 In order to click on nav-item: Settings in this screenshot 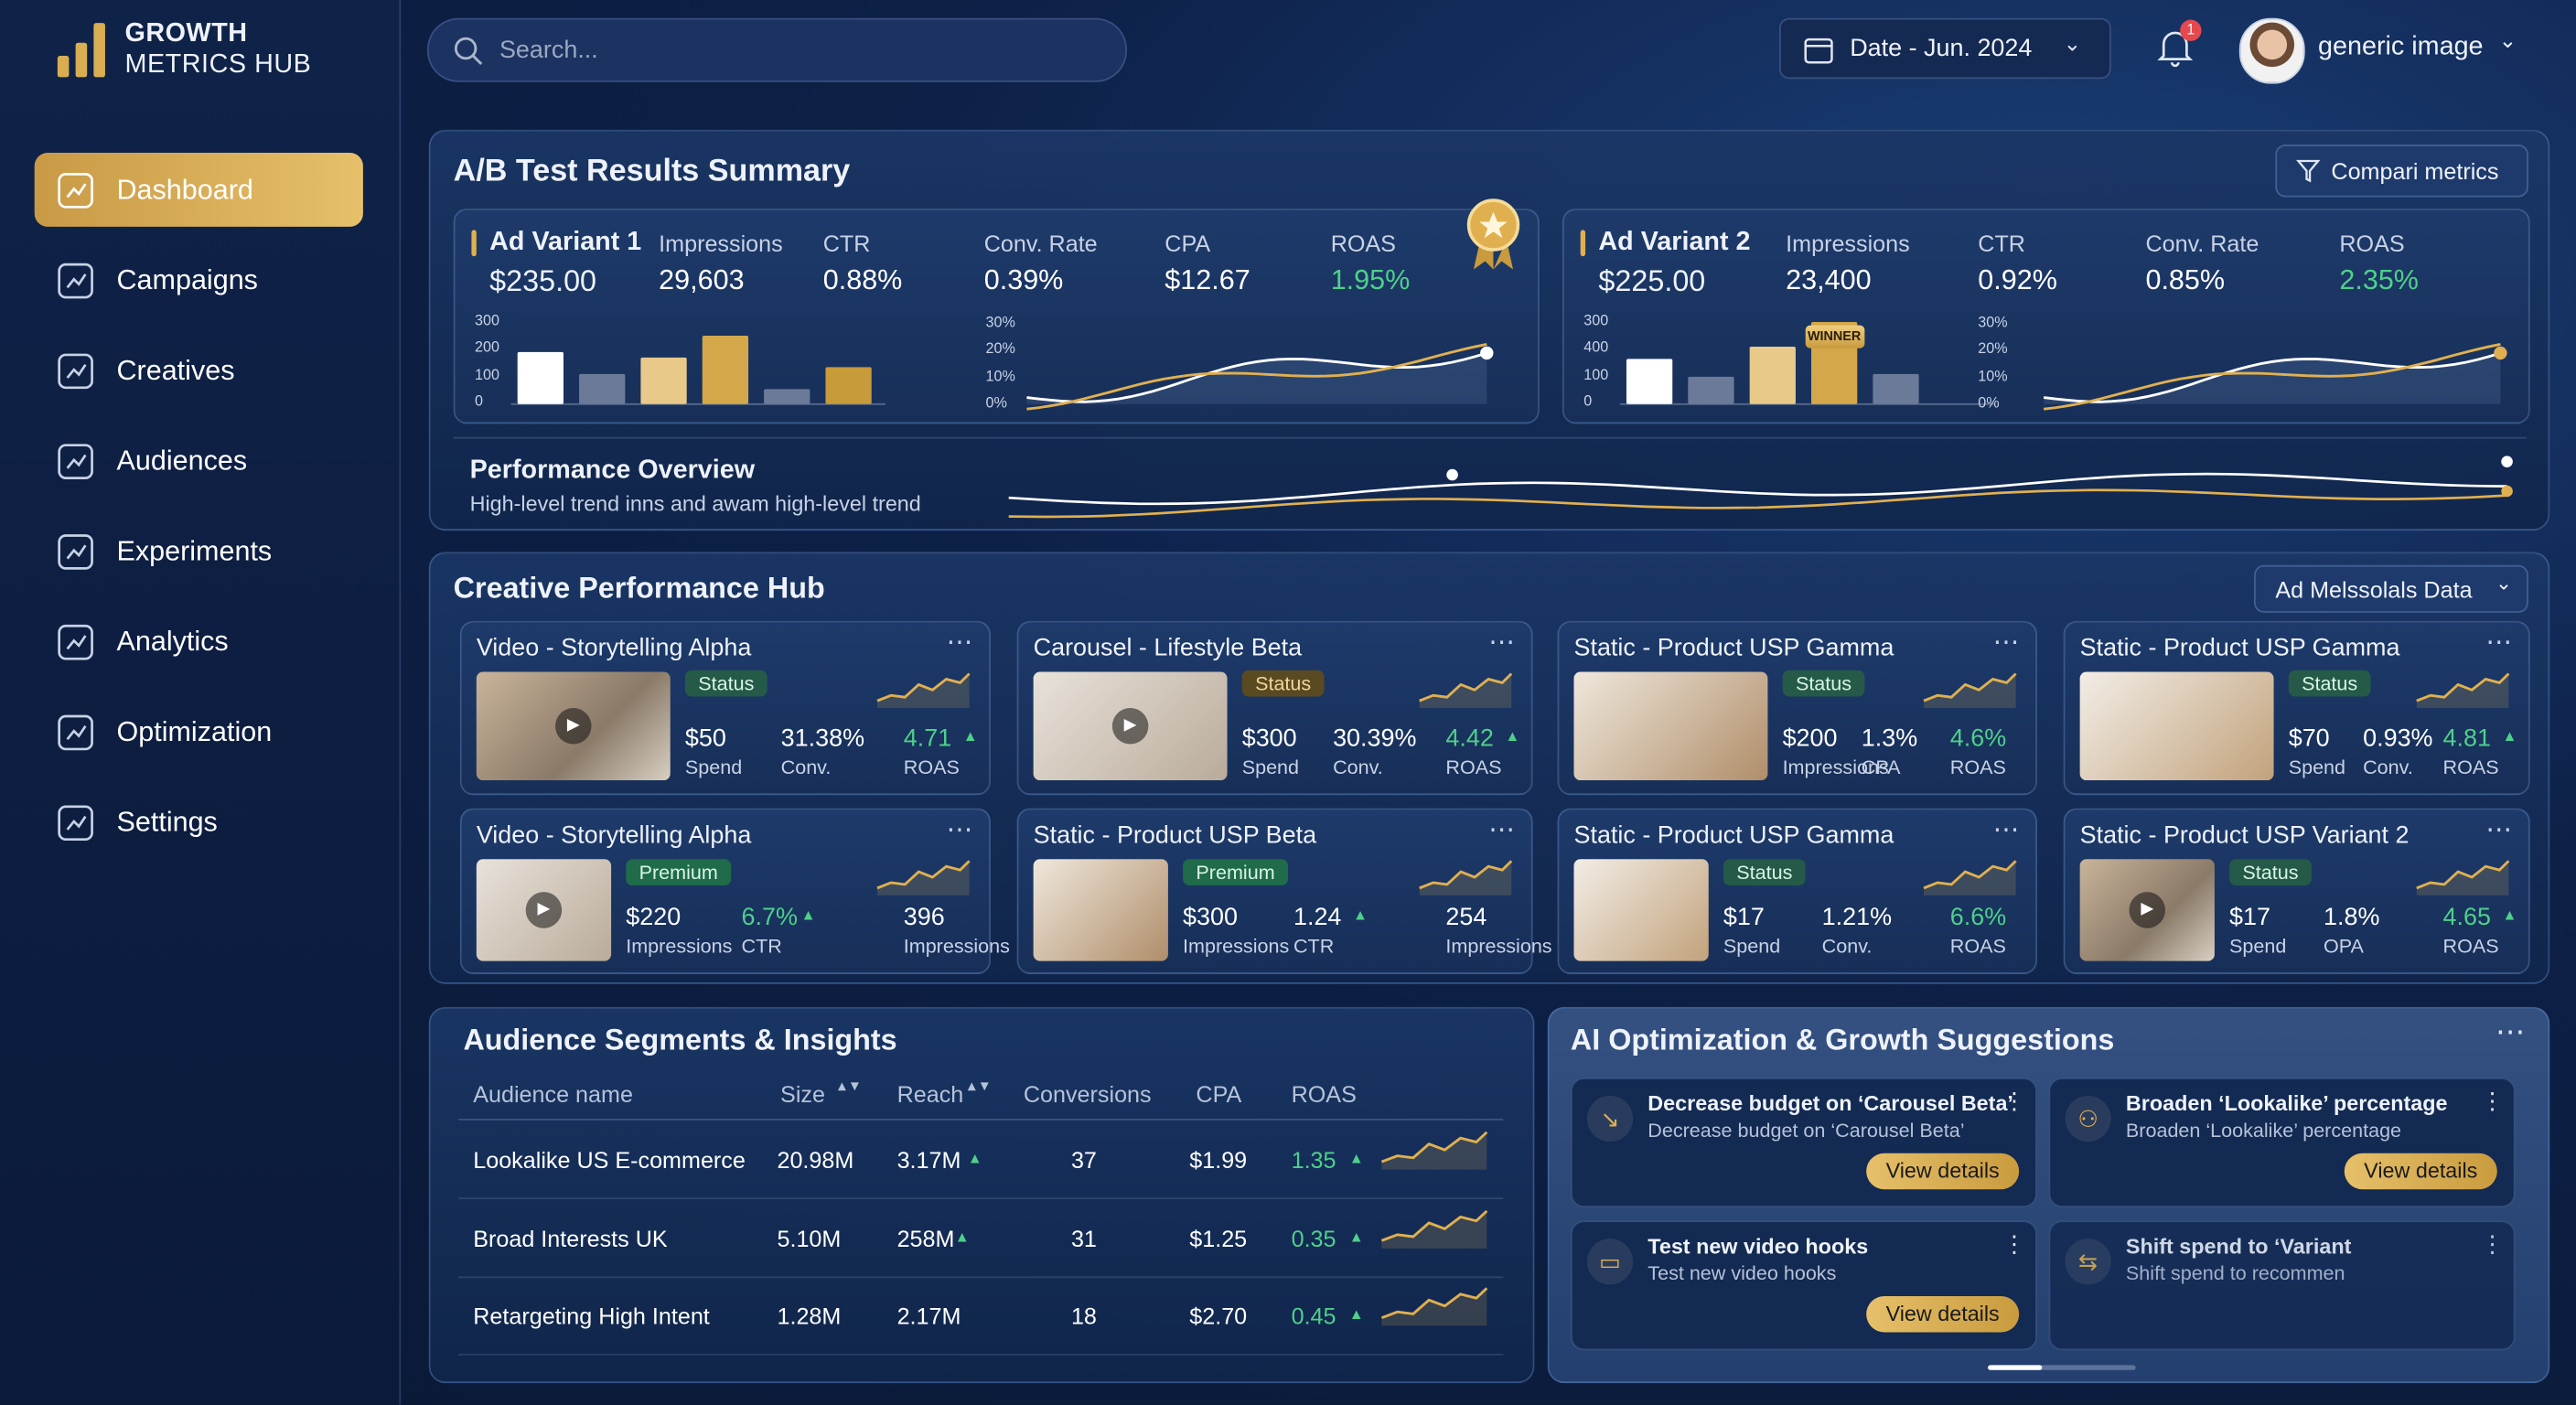, I will do `click(199, 822)`.